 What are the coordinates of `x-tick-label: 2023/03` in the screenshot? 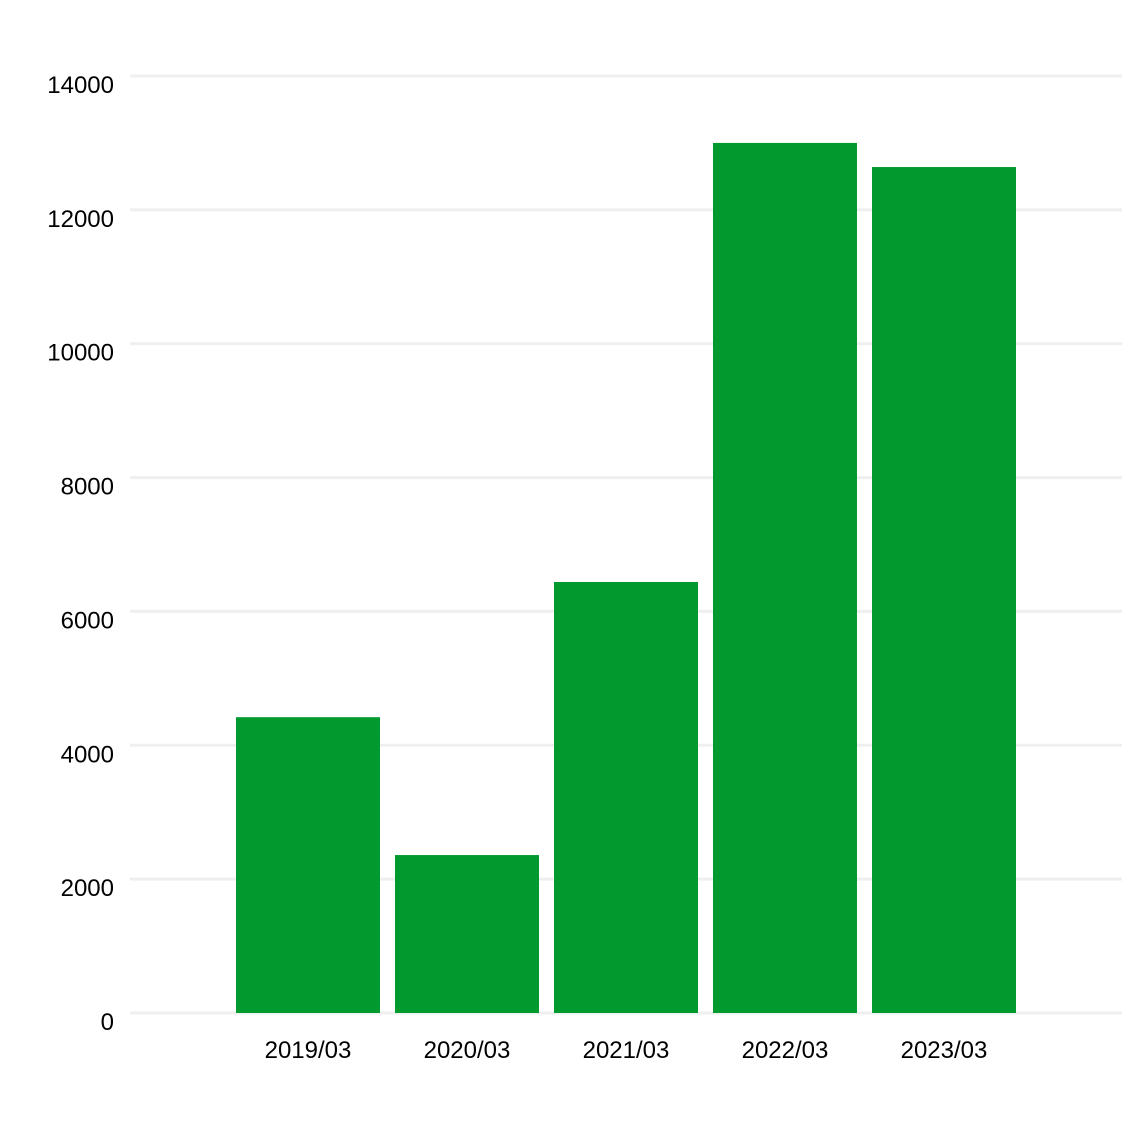 It's located at (944, 1050).